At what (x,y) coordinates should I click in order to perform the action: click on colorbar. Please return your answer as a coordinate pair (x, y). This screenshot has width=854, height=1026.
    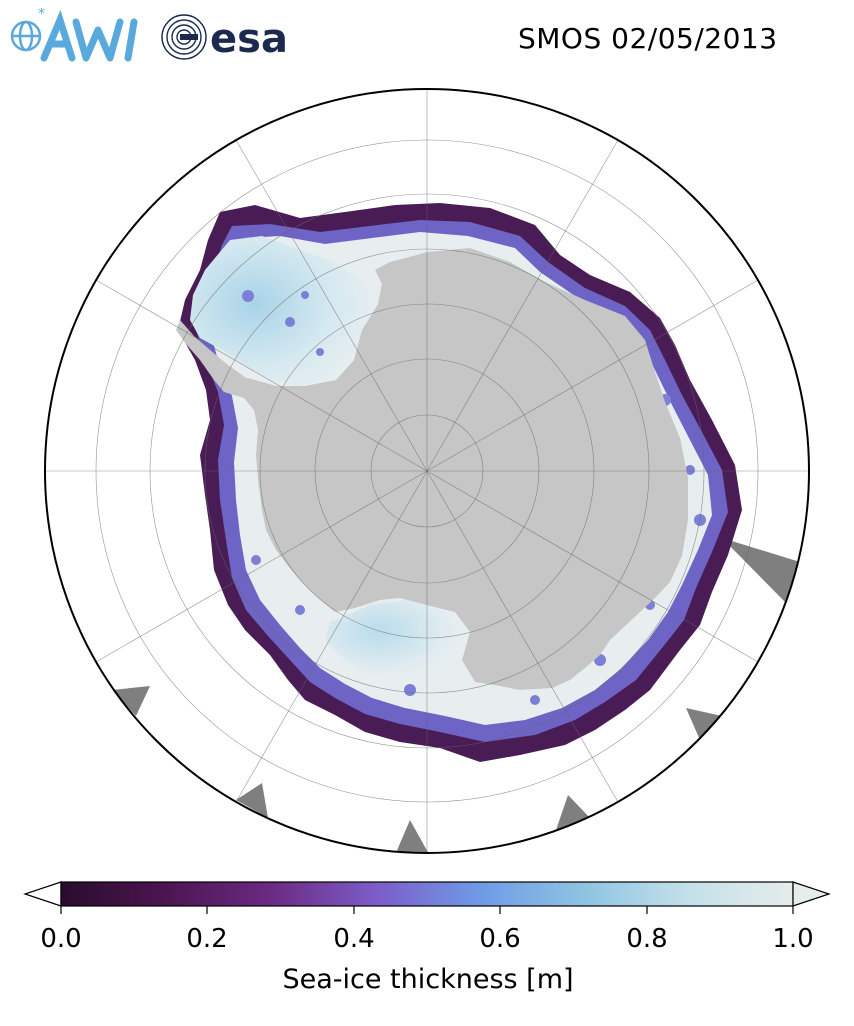
    Looking at the image, I should click on (427, 897).